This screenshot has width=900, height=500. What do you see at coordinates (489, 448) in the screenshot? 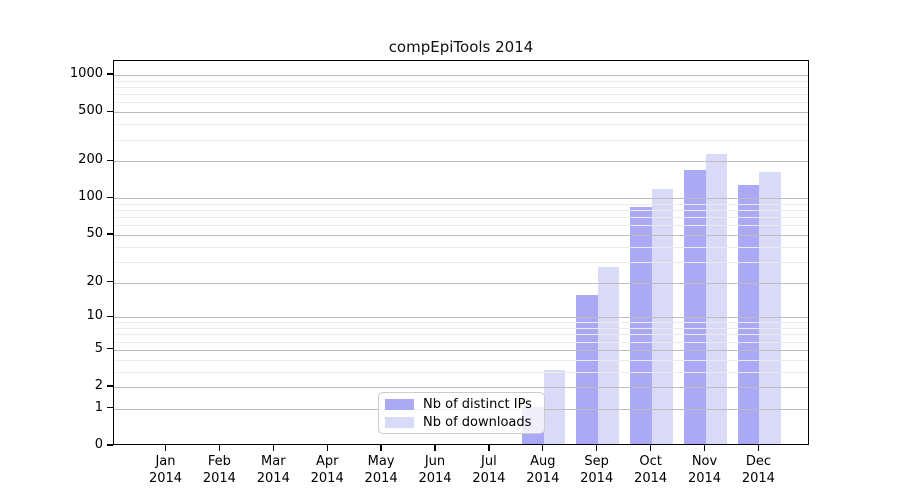
I see `x-tick-jul` at bounding box center [489, 448].